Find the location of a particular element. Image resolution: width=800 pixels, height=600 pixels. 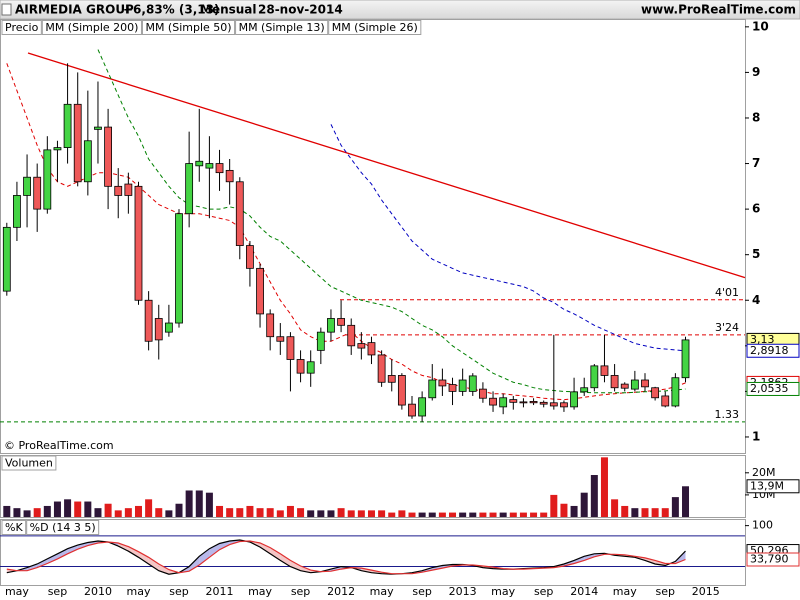

change: +6,83% (3,13) is located at coordinates (171, 10).